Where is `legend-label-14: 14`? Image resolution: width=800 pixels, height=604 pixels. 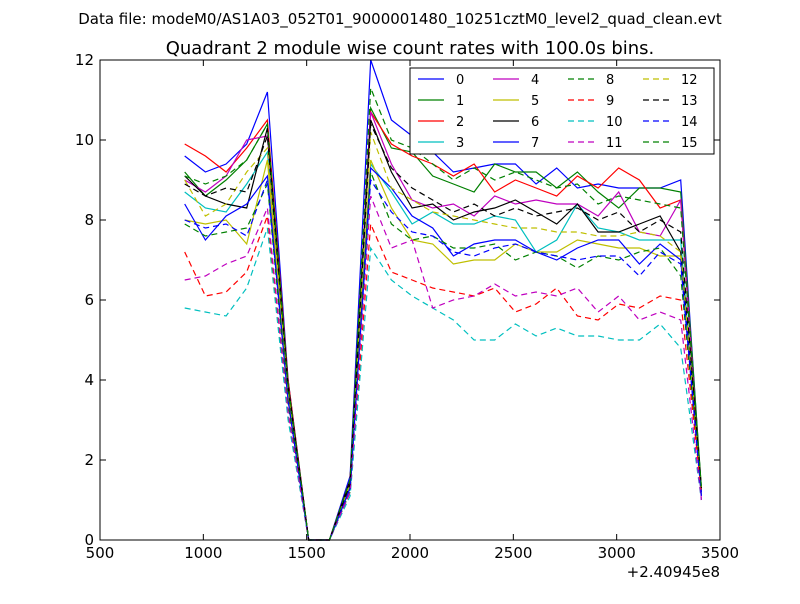 legend-label-14: 14 is located at coordinates (689, 122).